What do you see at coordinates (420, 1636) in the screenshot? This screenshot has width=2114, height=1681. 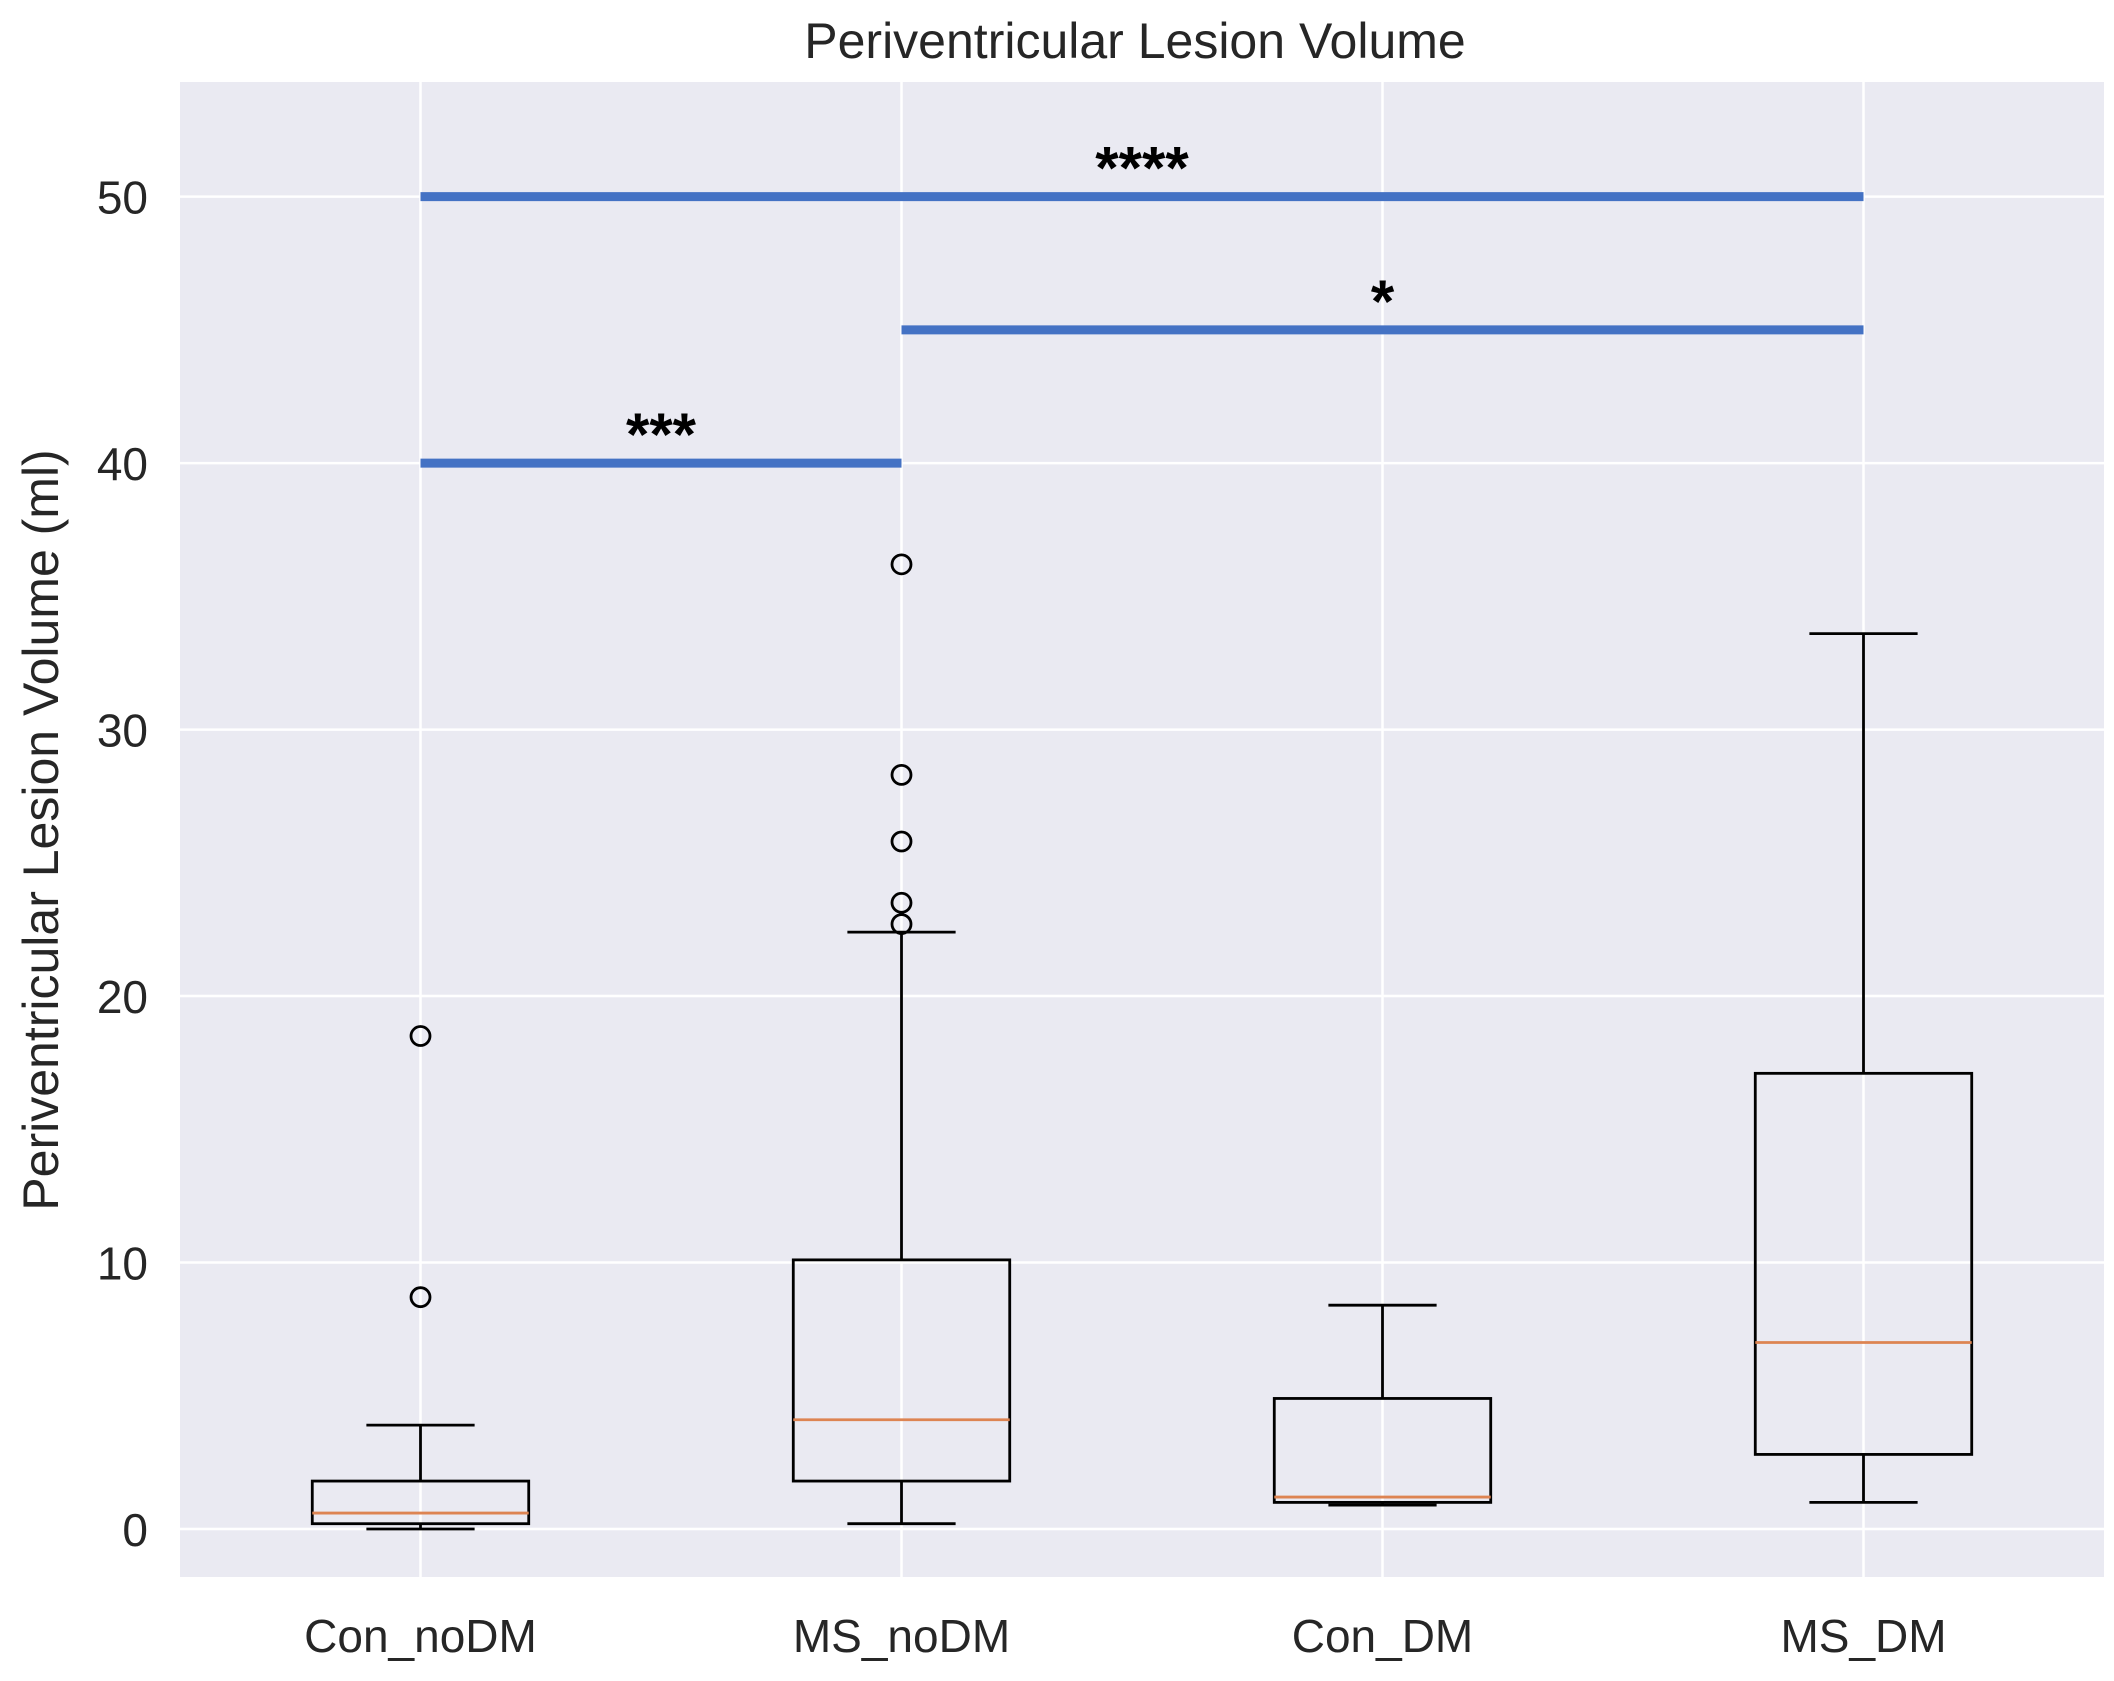 I see `x-tick-label: Con_noDM` at bounding box center [420, 1636].